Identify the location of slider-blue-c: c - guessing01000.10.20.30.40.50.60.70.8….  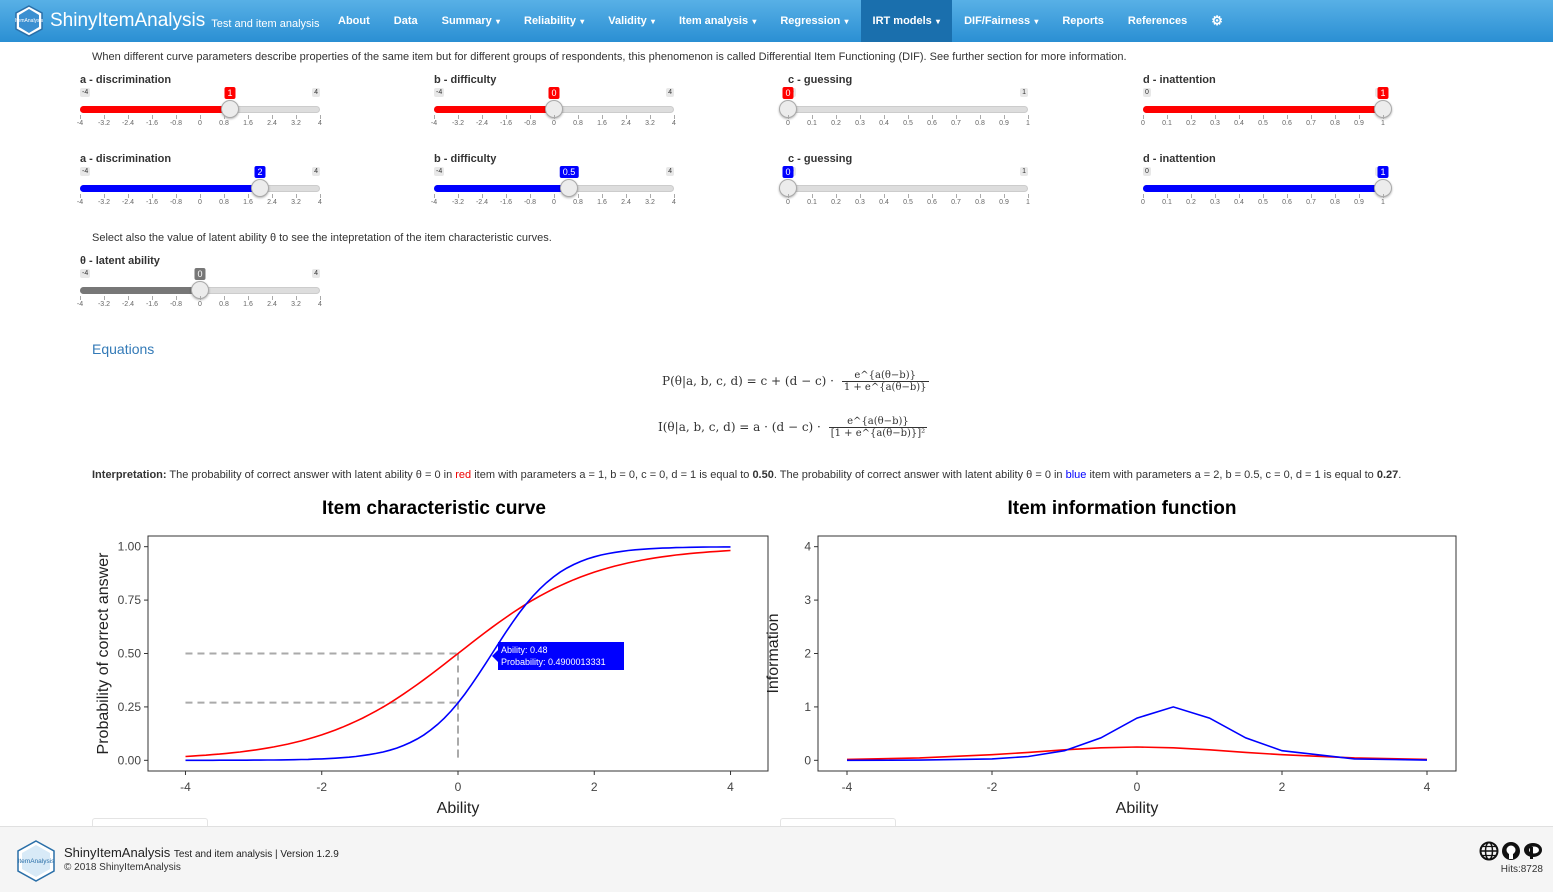
(908, 187).